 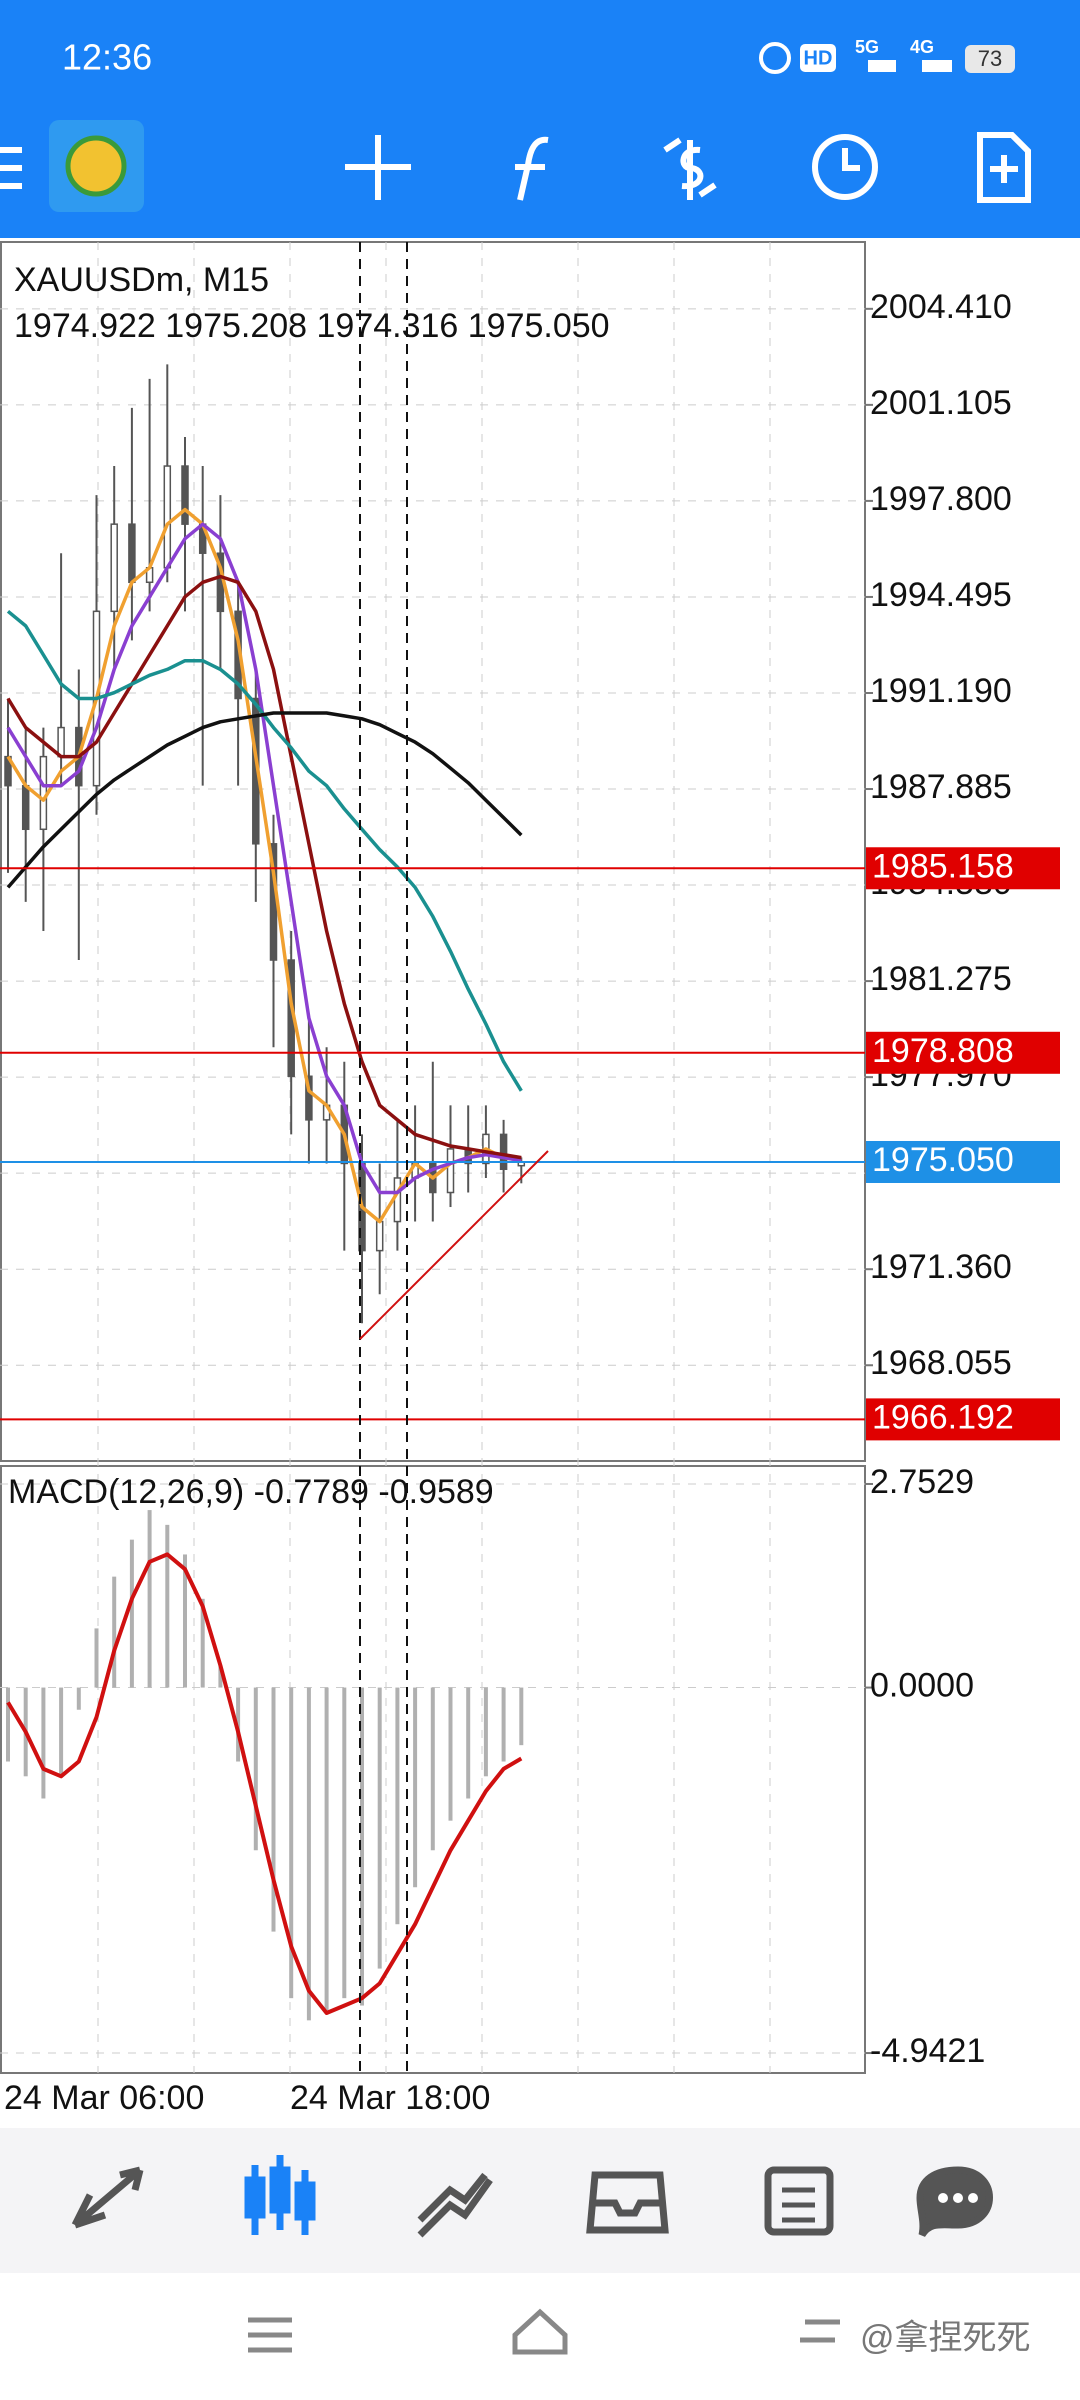 I want to click on battery-level: 73, so click(x=990, y=58).